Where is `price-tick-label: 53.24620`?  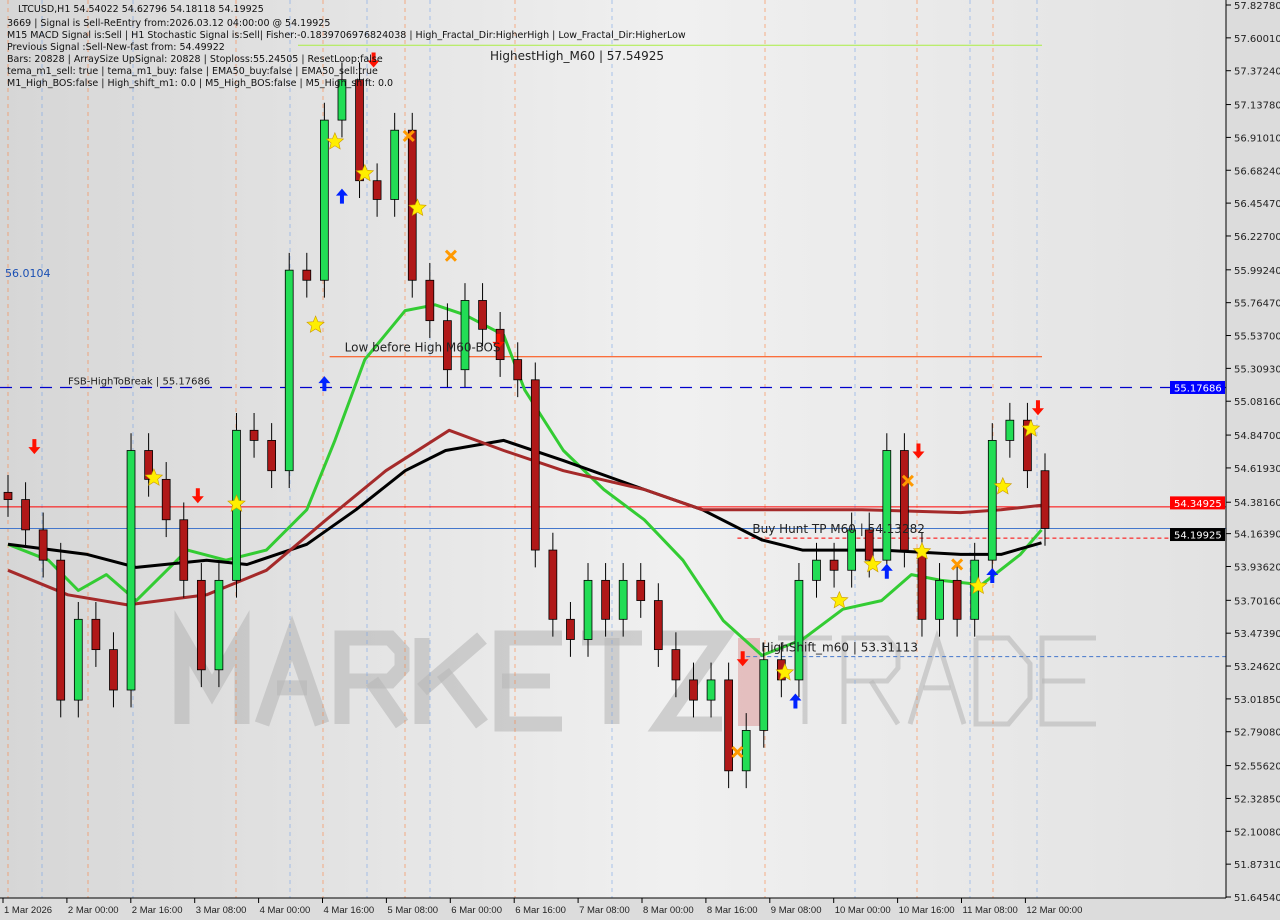 price-tick-label: 53.24620 is located at coordinates (1257, 667).